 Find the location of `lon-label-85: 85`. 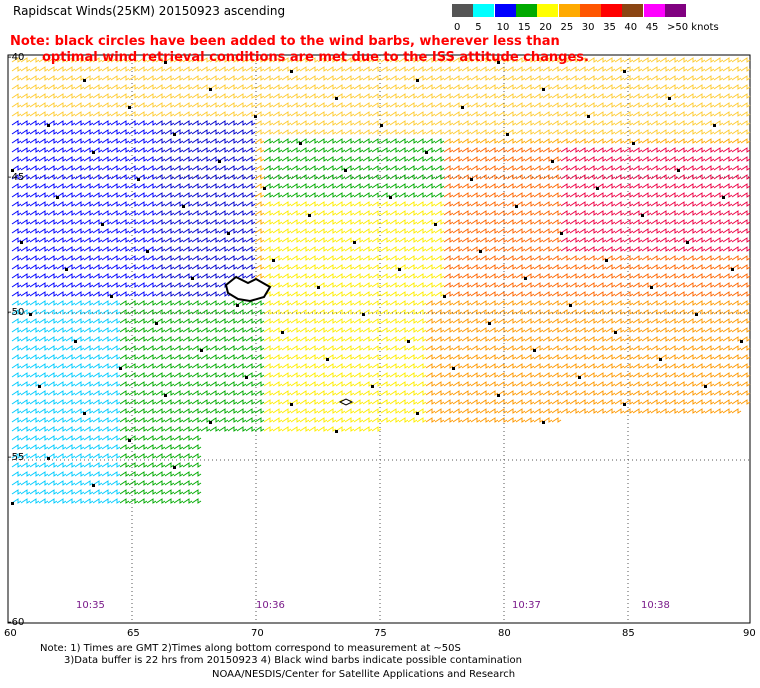

lon-label-85: 85 is located at coordinates (628, 633).